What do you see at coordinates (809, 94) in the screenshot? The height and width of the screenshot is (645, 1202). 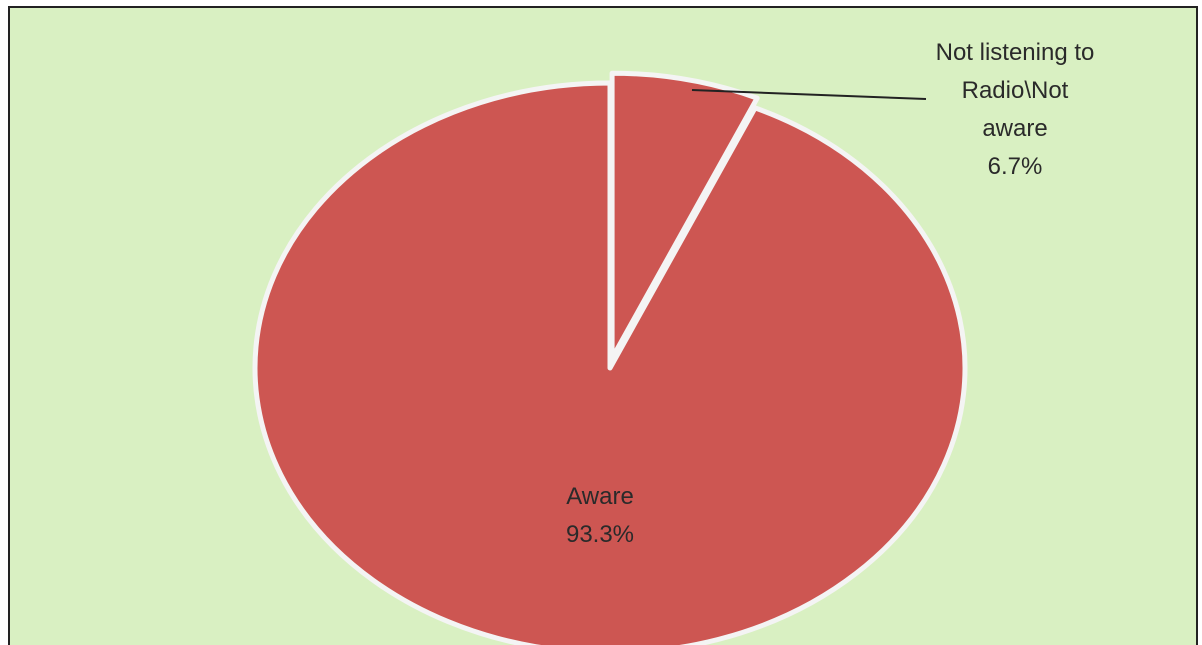 I see `leader-line` at bounding box center [809, 94].